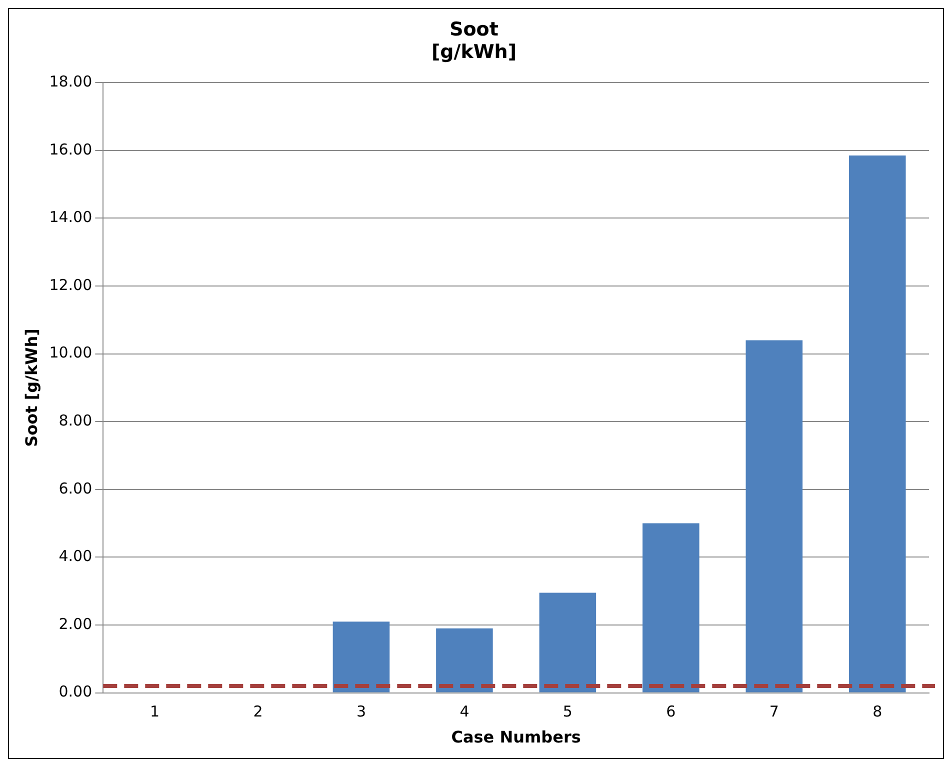  Describe the element at coordinates (474, 41) in the screenshot. I see `chart-title: Soot [g/kWh]` at that location.